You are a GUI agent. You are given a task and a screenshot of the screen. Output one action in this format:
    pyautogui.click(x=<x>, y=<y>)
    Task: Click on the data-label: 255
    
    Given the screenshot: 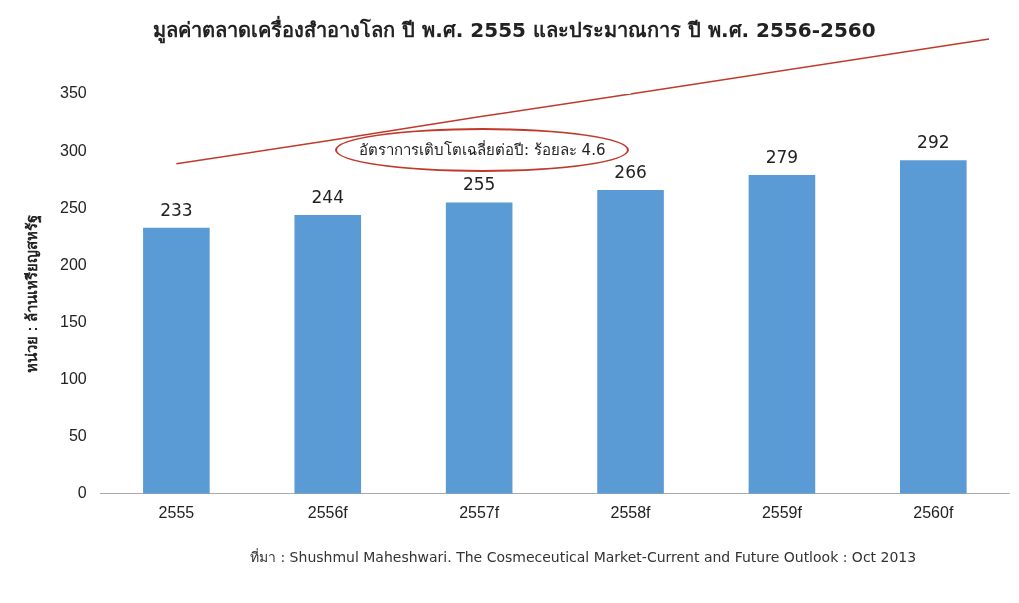 What is the action you would take?
    pyautogui.click(x=479, y=184)
    